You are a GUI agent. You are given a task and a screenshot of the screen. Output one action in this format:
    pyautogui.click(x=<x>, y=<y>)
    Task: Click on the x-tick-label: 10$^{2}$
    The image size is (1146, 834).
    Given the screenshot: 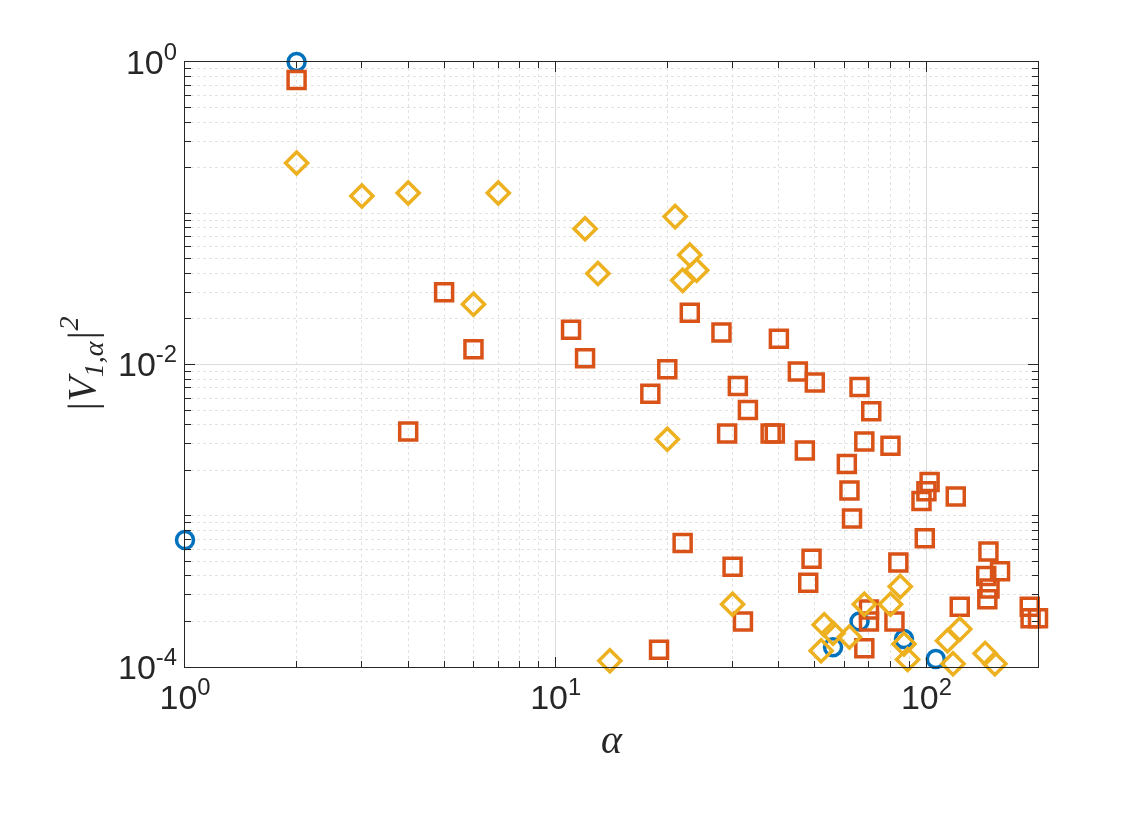 What is the action you would take?
    pyautogui.click(x=926, y=694)
    